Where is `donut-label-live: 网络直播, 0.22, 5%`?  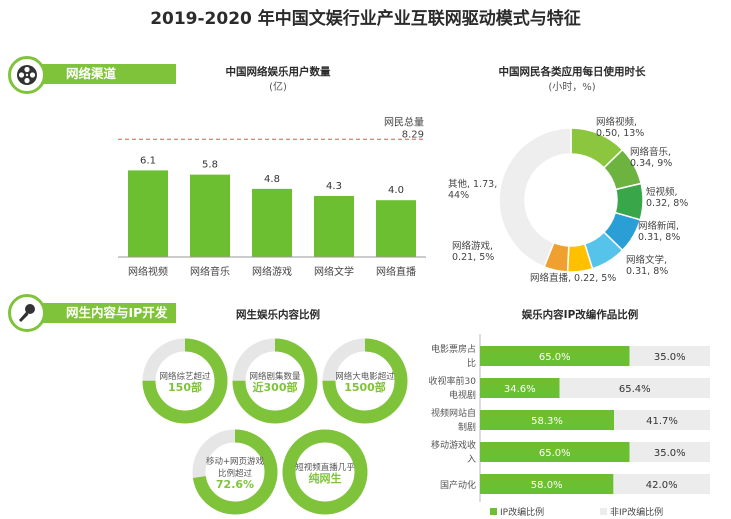
donut-label-live: 网络直播, 0.22, 5% is located at coordinates (573, 278).